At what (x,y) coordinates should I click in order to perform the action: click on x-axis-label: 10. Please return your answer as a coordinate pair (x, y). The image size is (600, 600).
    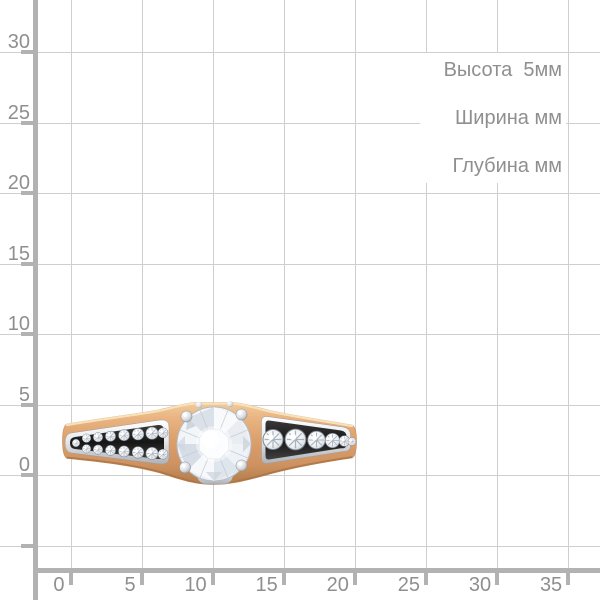
    Looking at the image, I should click on (195, 585).